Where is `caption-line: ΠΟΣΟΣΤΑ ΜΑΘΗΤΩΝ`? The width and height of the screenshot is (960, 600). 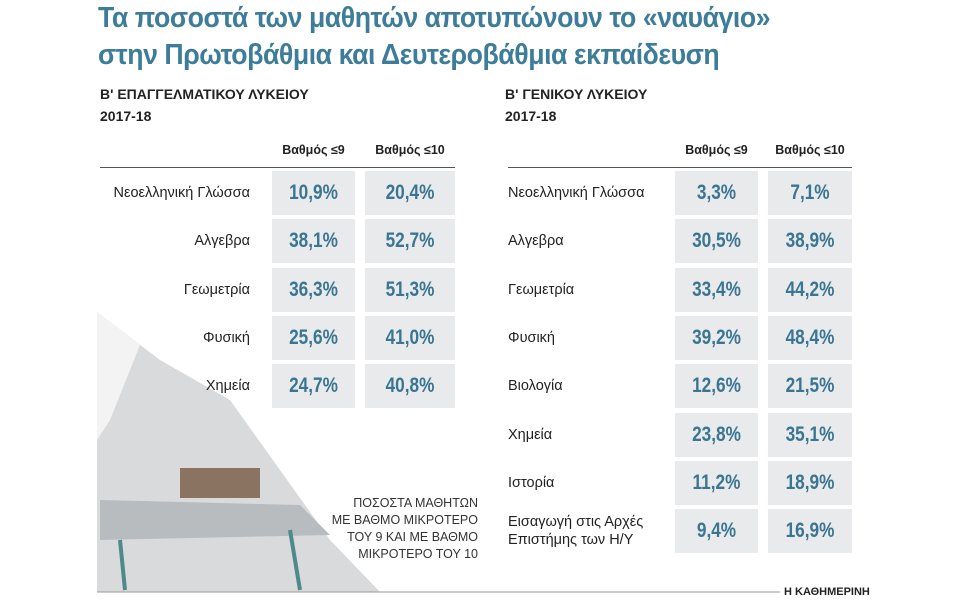
caption-line: ΠΟΣΟΣΤΑ ΜΑΘΗΤΩΝ is located at coordinates (415, 503).